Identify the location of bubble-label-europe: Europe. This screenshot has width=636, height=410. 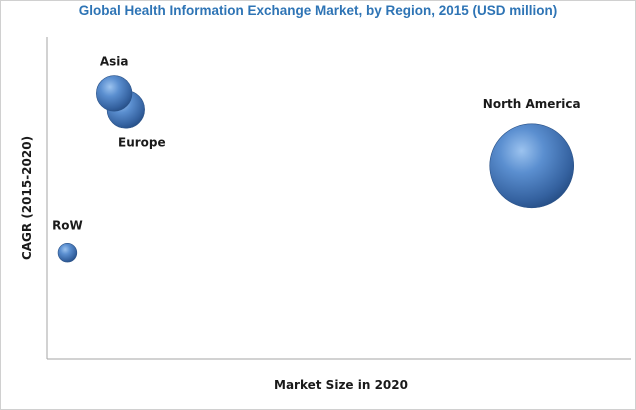
(142, 142).